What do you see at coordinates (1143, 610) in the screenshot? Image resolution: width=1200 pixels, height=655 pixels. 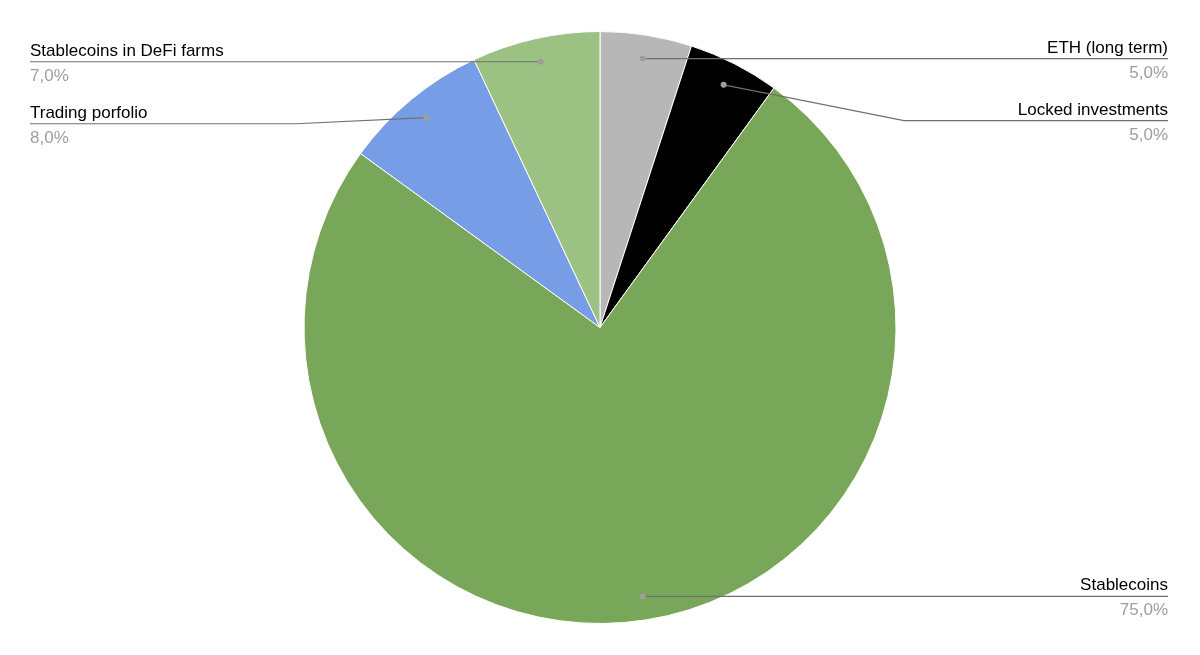 I see `data-label: 75,0%` at bounding box center [1143, 610].